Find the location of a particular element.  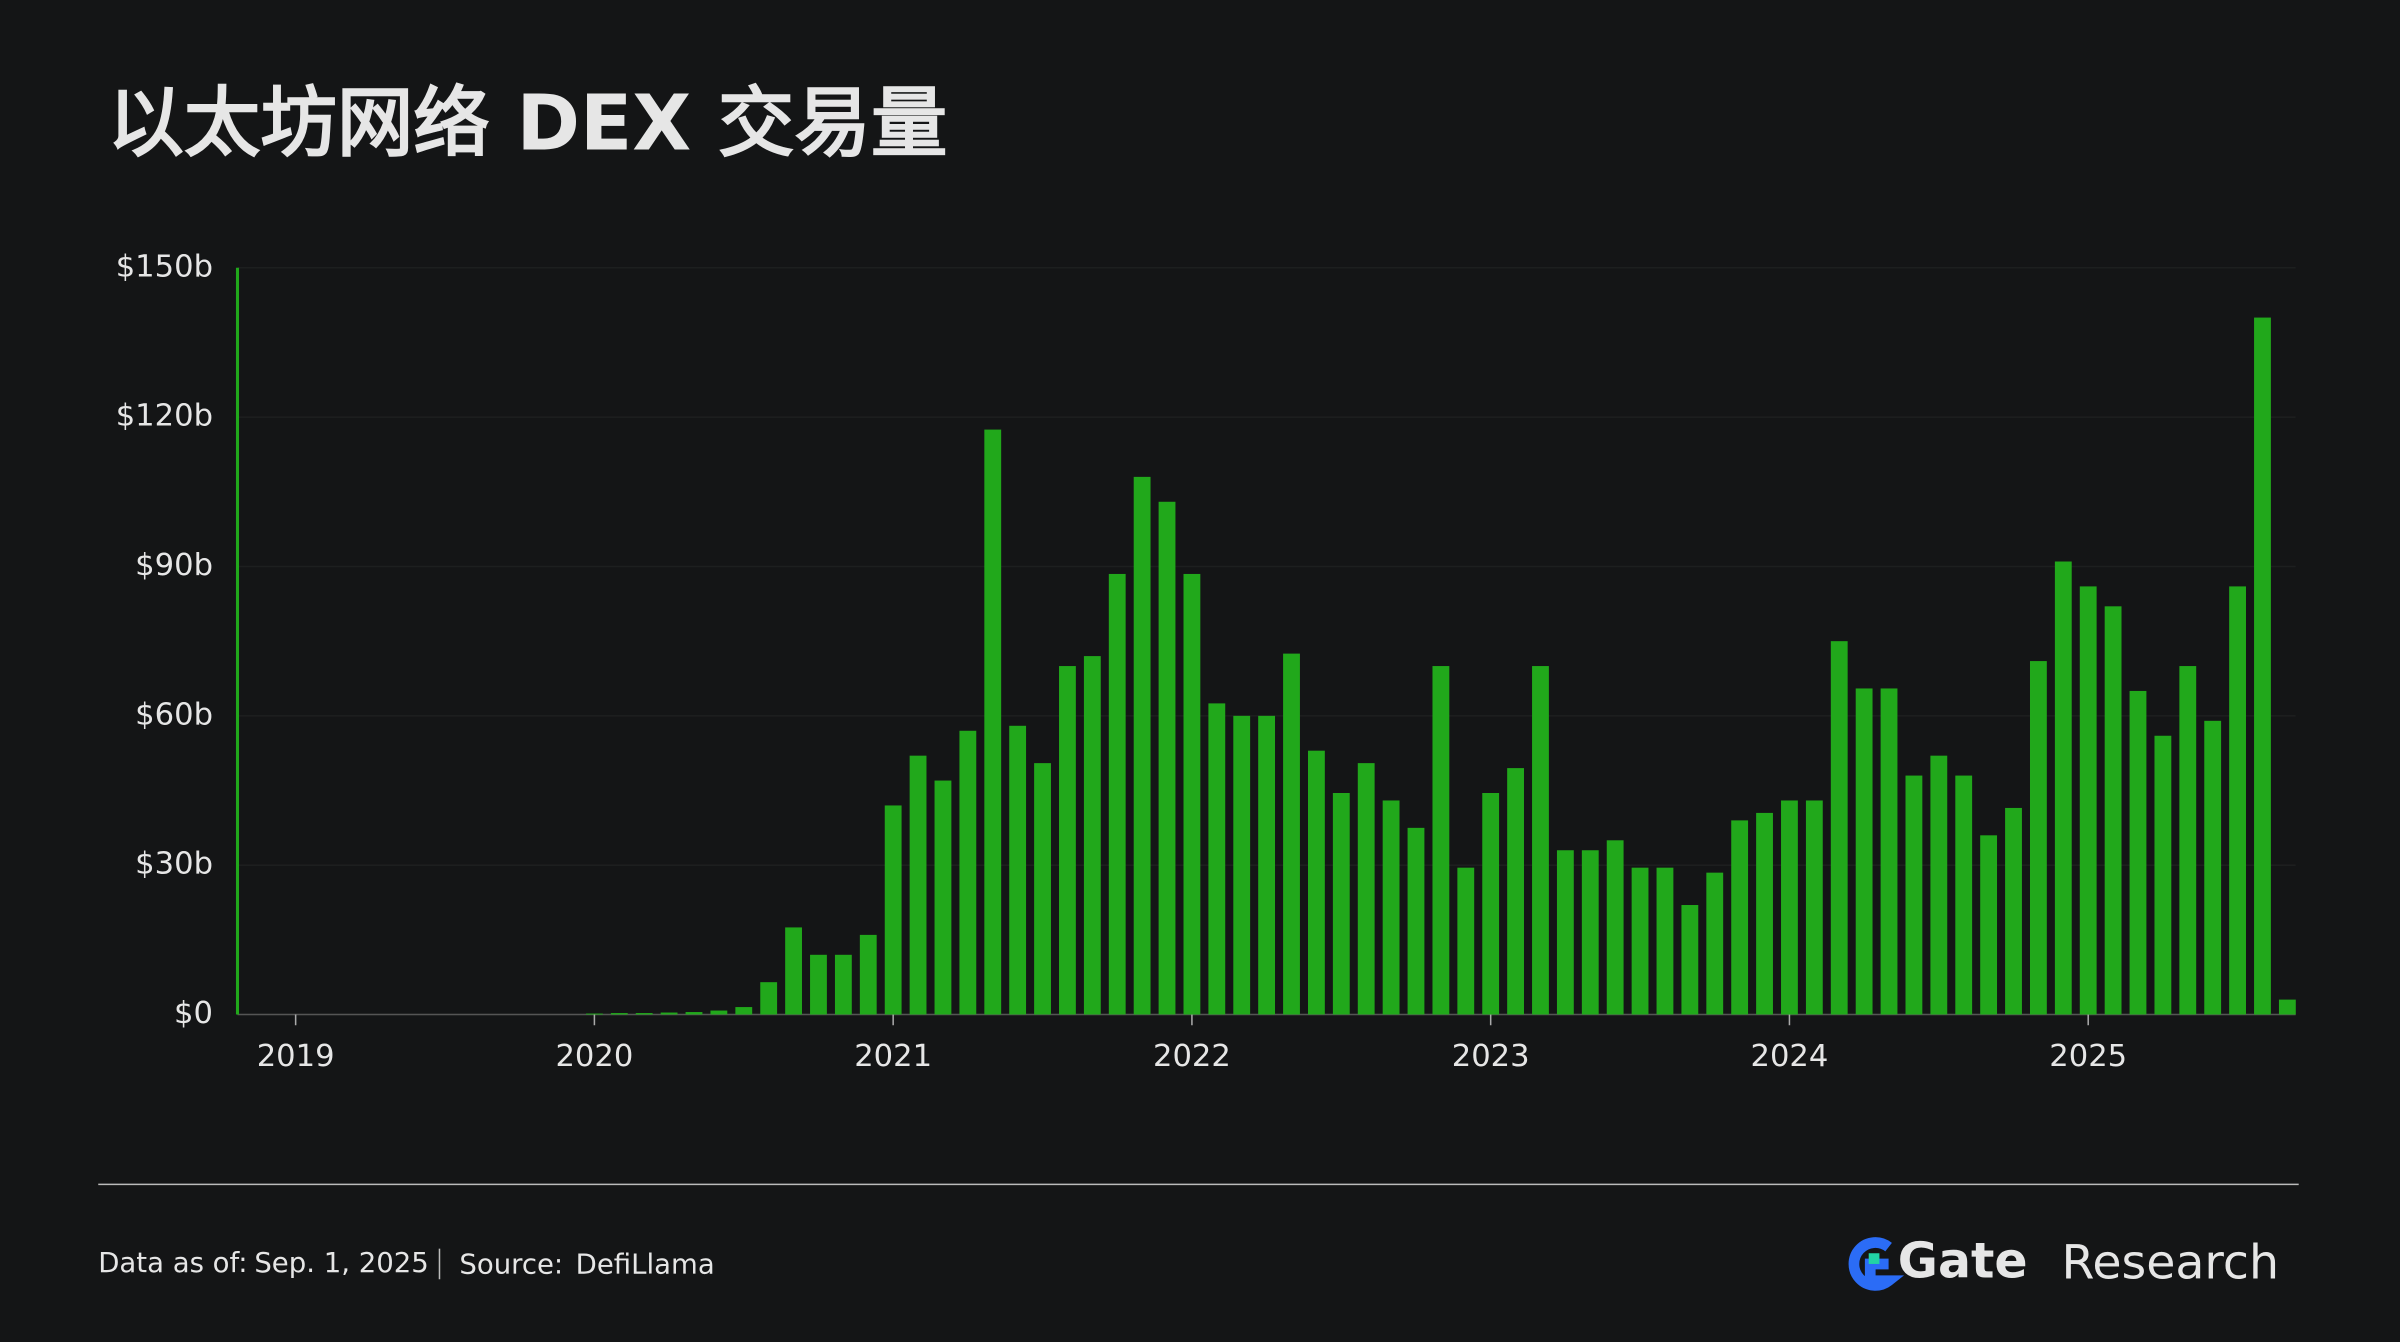

y-tick-label: $30b is located at coordinates (174, 864).